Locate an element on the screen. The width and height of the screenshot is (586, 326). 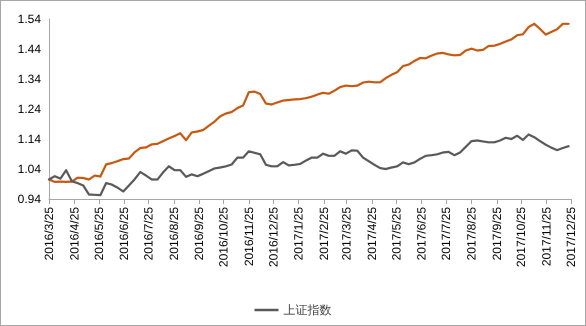
x-tick-label: 2016/5/25 is located at coordinates (99, 233).